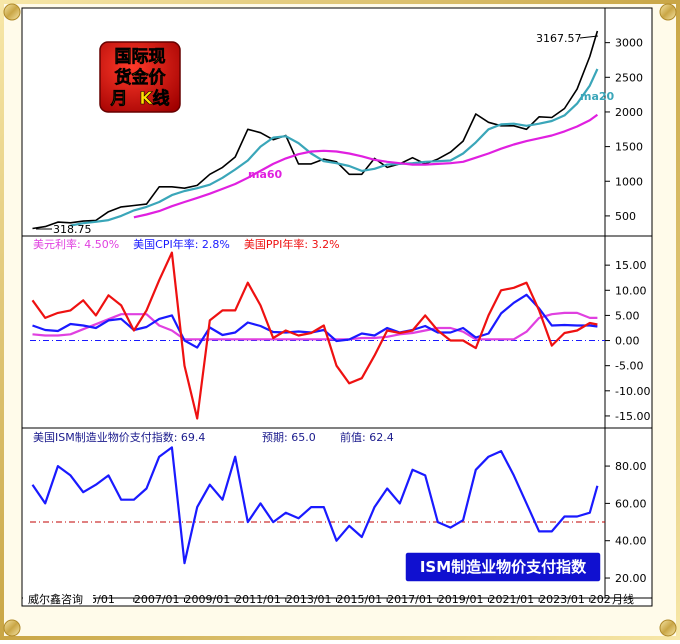 The height and width of the screenshot is (644, 680). What do you see at coordinates (140, 57) in the screenshot?
I see `title-line: 国际现` at bounding box center [140, 57].